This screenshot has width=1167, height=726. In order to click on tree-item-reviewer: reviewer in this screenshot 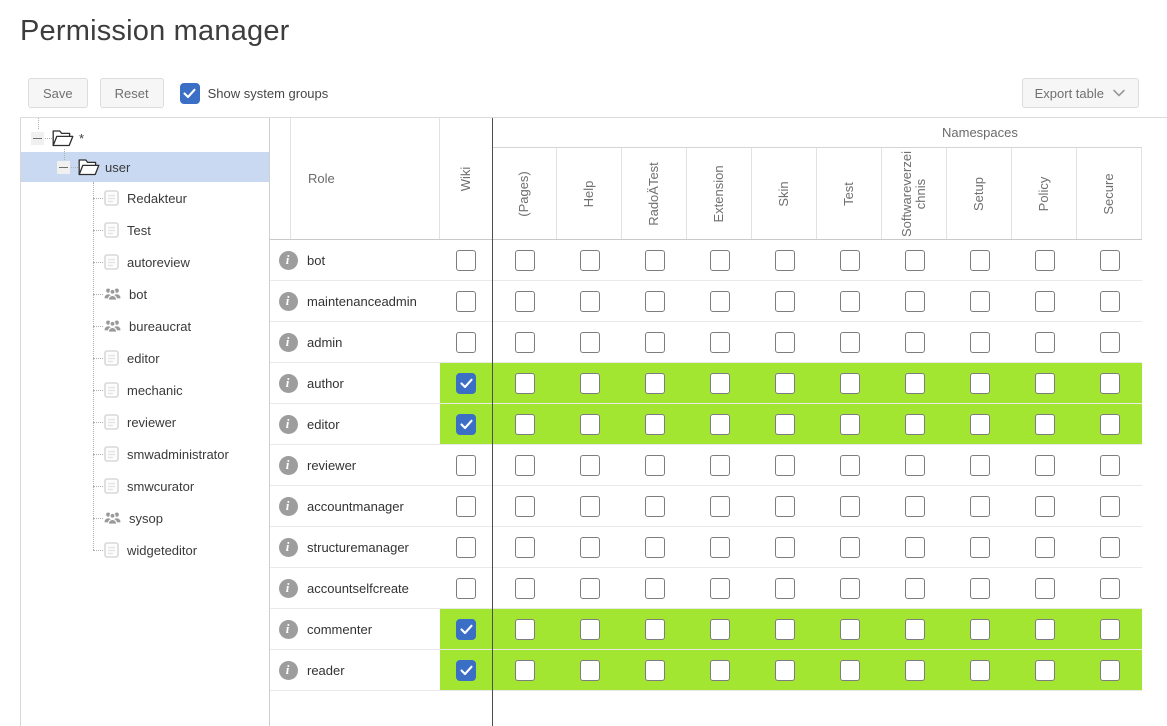, I will do `click(145, 422)`.